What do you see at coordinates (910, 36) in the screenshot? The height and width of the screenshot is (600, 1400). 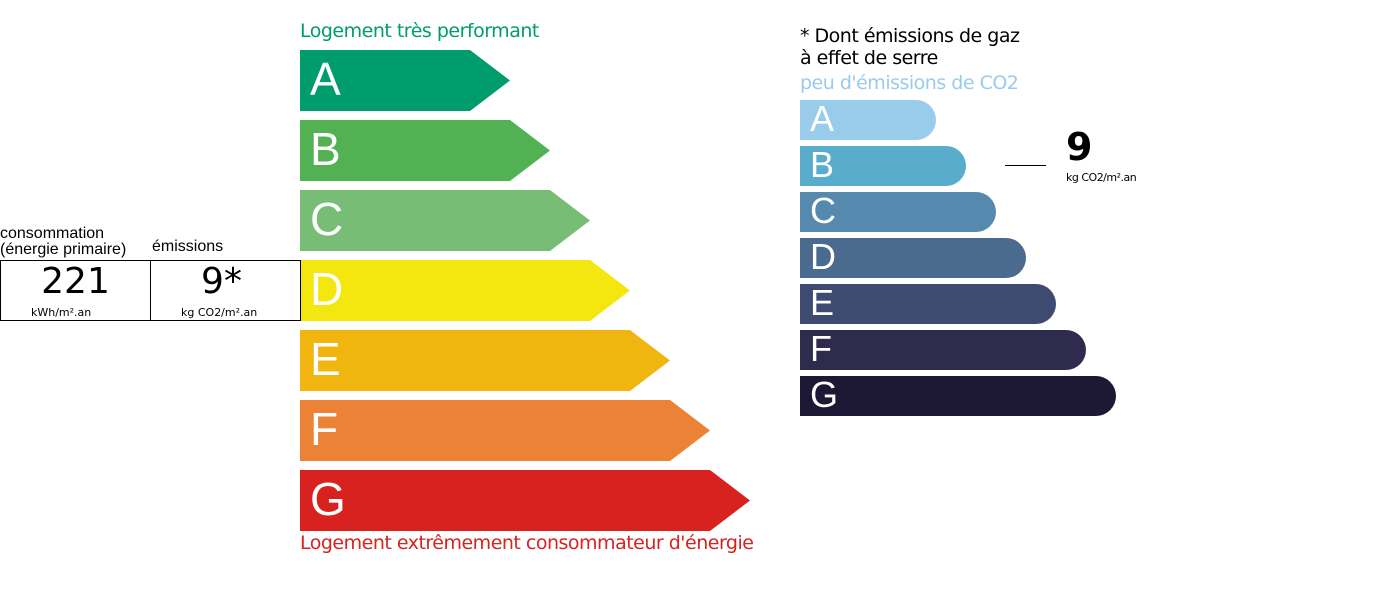 I see `ges-note-line1: * Dont émissions de gaz` at bounding box center [910, 36].